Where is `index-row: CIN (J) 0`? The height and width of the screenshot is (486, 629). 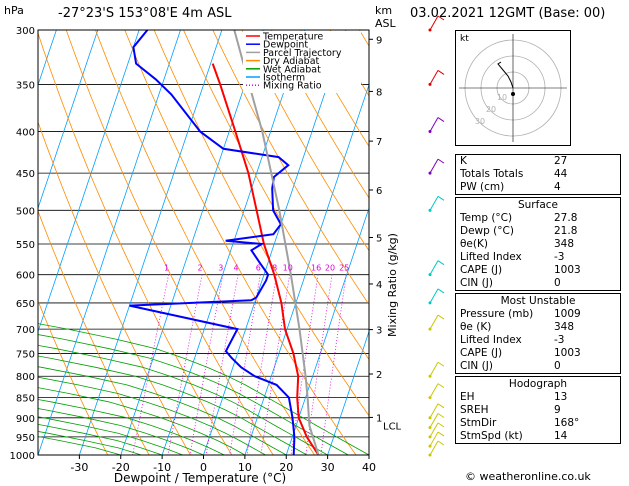 index-row: CIN (J) 0 is located at coordinates (538, 366).